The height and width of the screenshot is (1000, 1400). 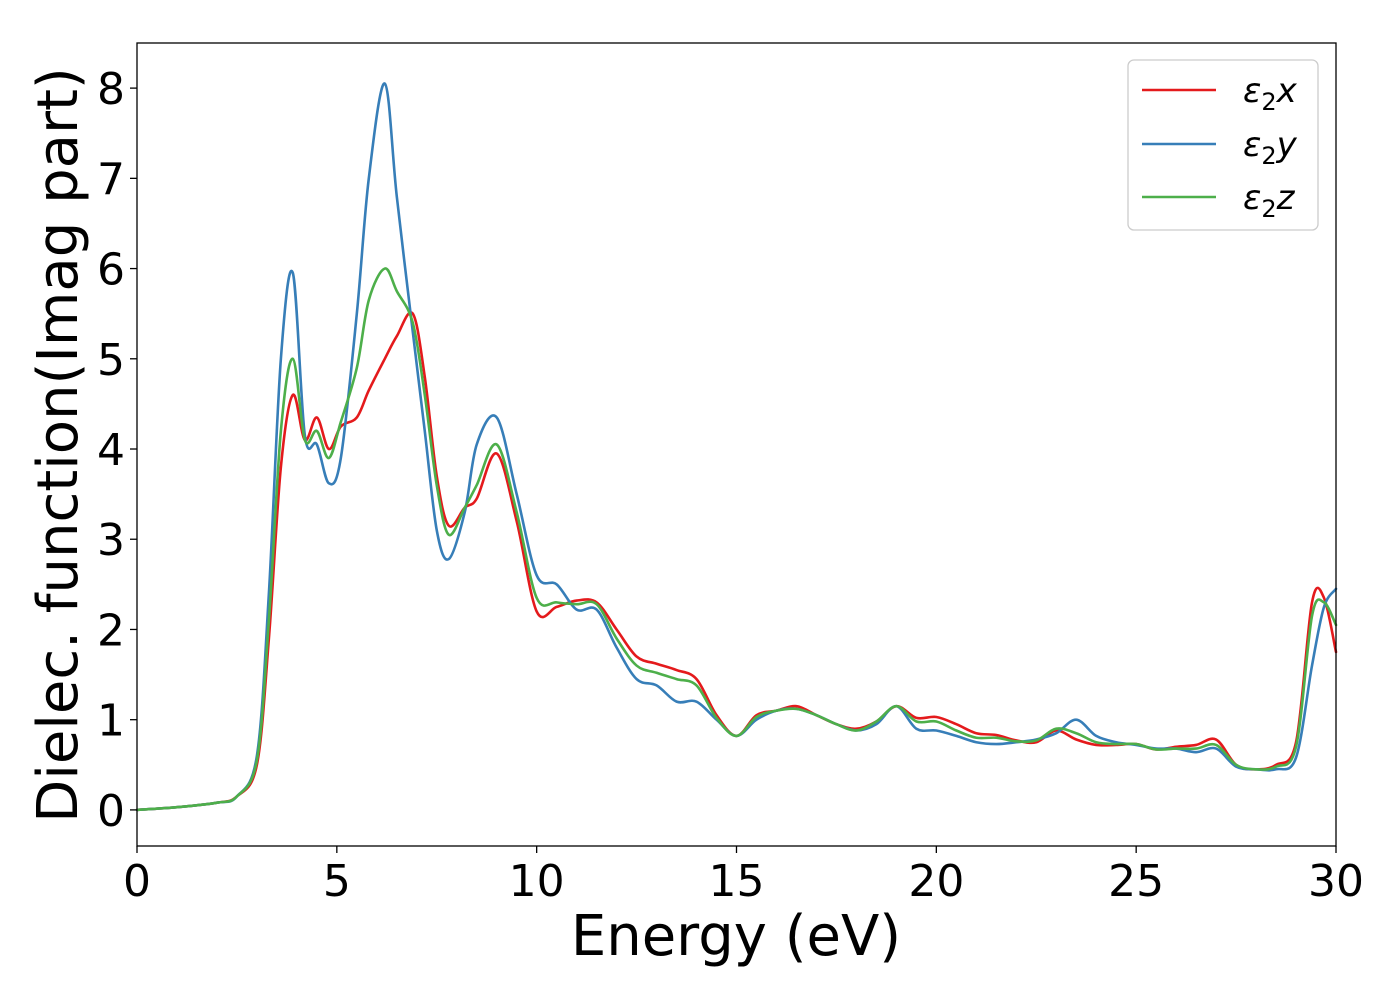 What do you see at coordinates (1136, 881) in the screenshot?
I see `x-tick-label: 25` at bounding box center [1136, 881].